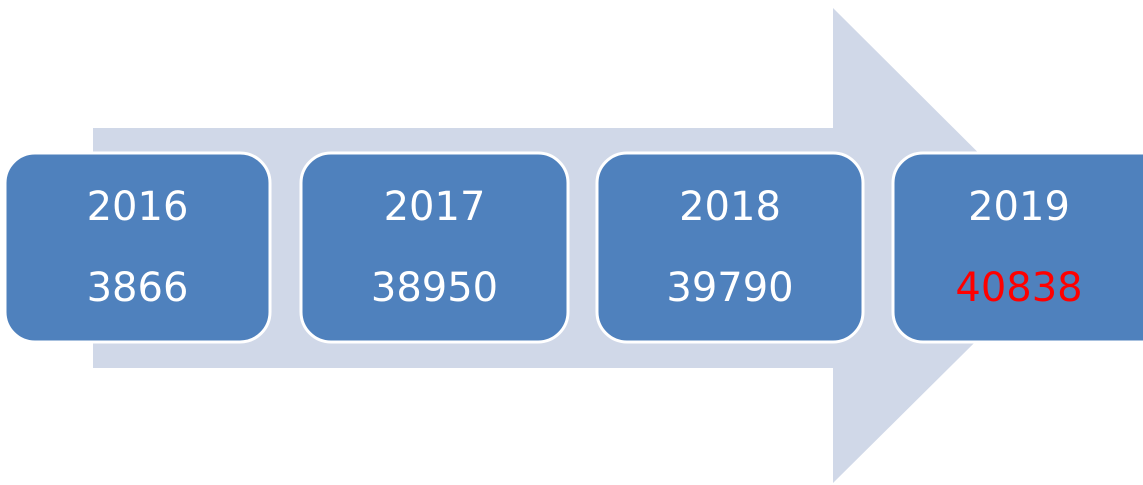 Image resolution: width=1143 pixels, height=485 pixels. What do you see at coordinates (138, 288) in the screenshot?
I see `node-value: 3866` at bounding box center [138, 288].